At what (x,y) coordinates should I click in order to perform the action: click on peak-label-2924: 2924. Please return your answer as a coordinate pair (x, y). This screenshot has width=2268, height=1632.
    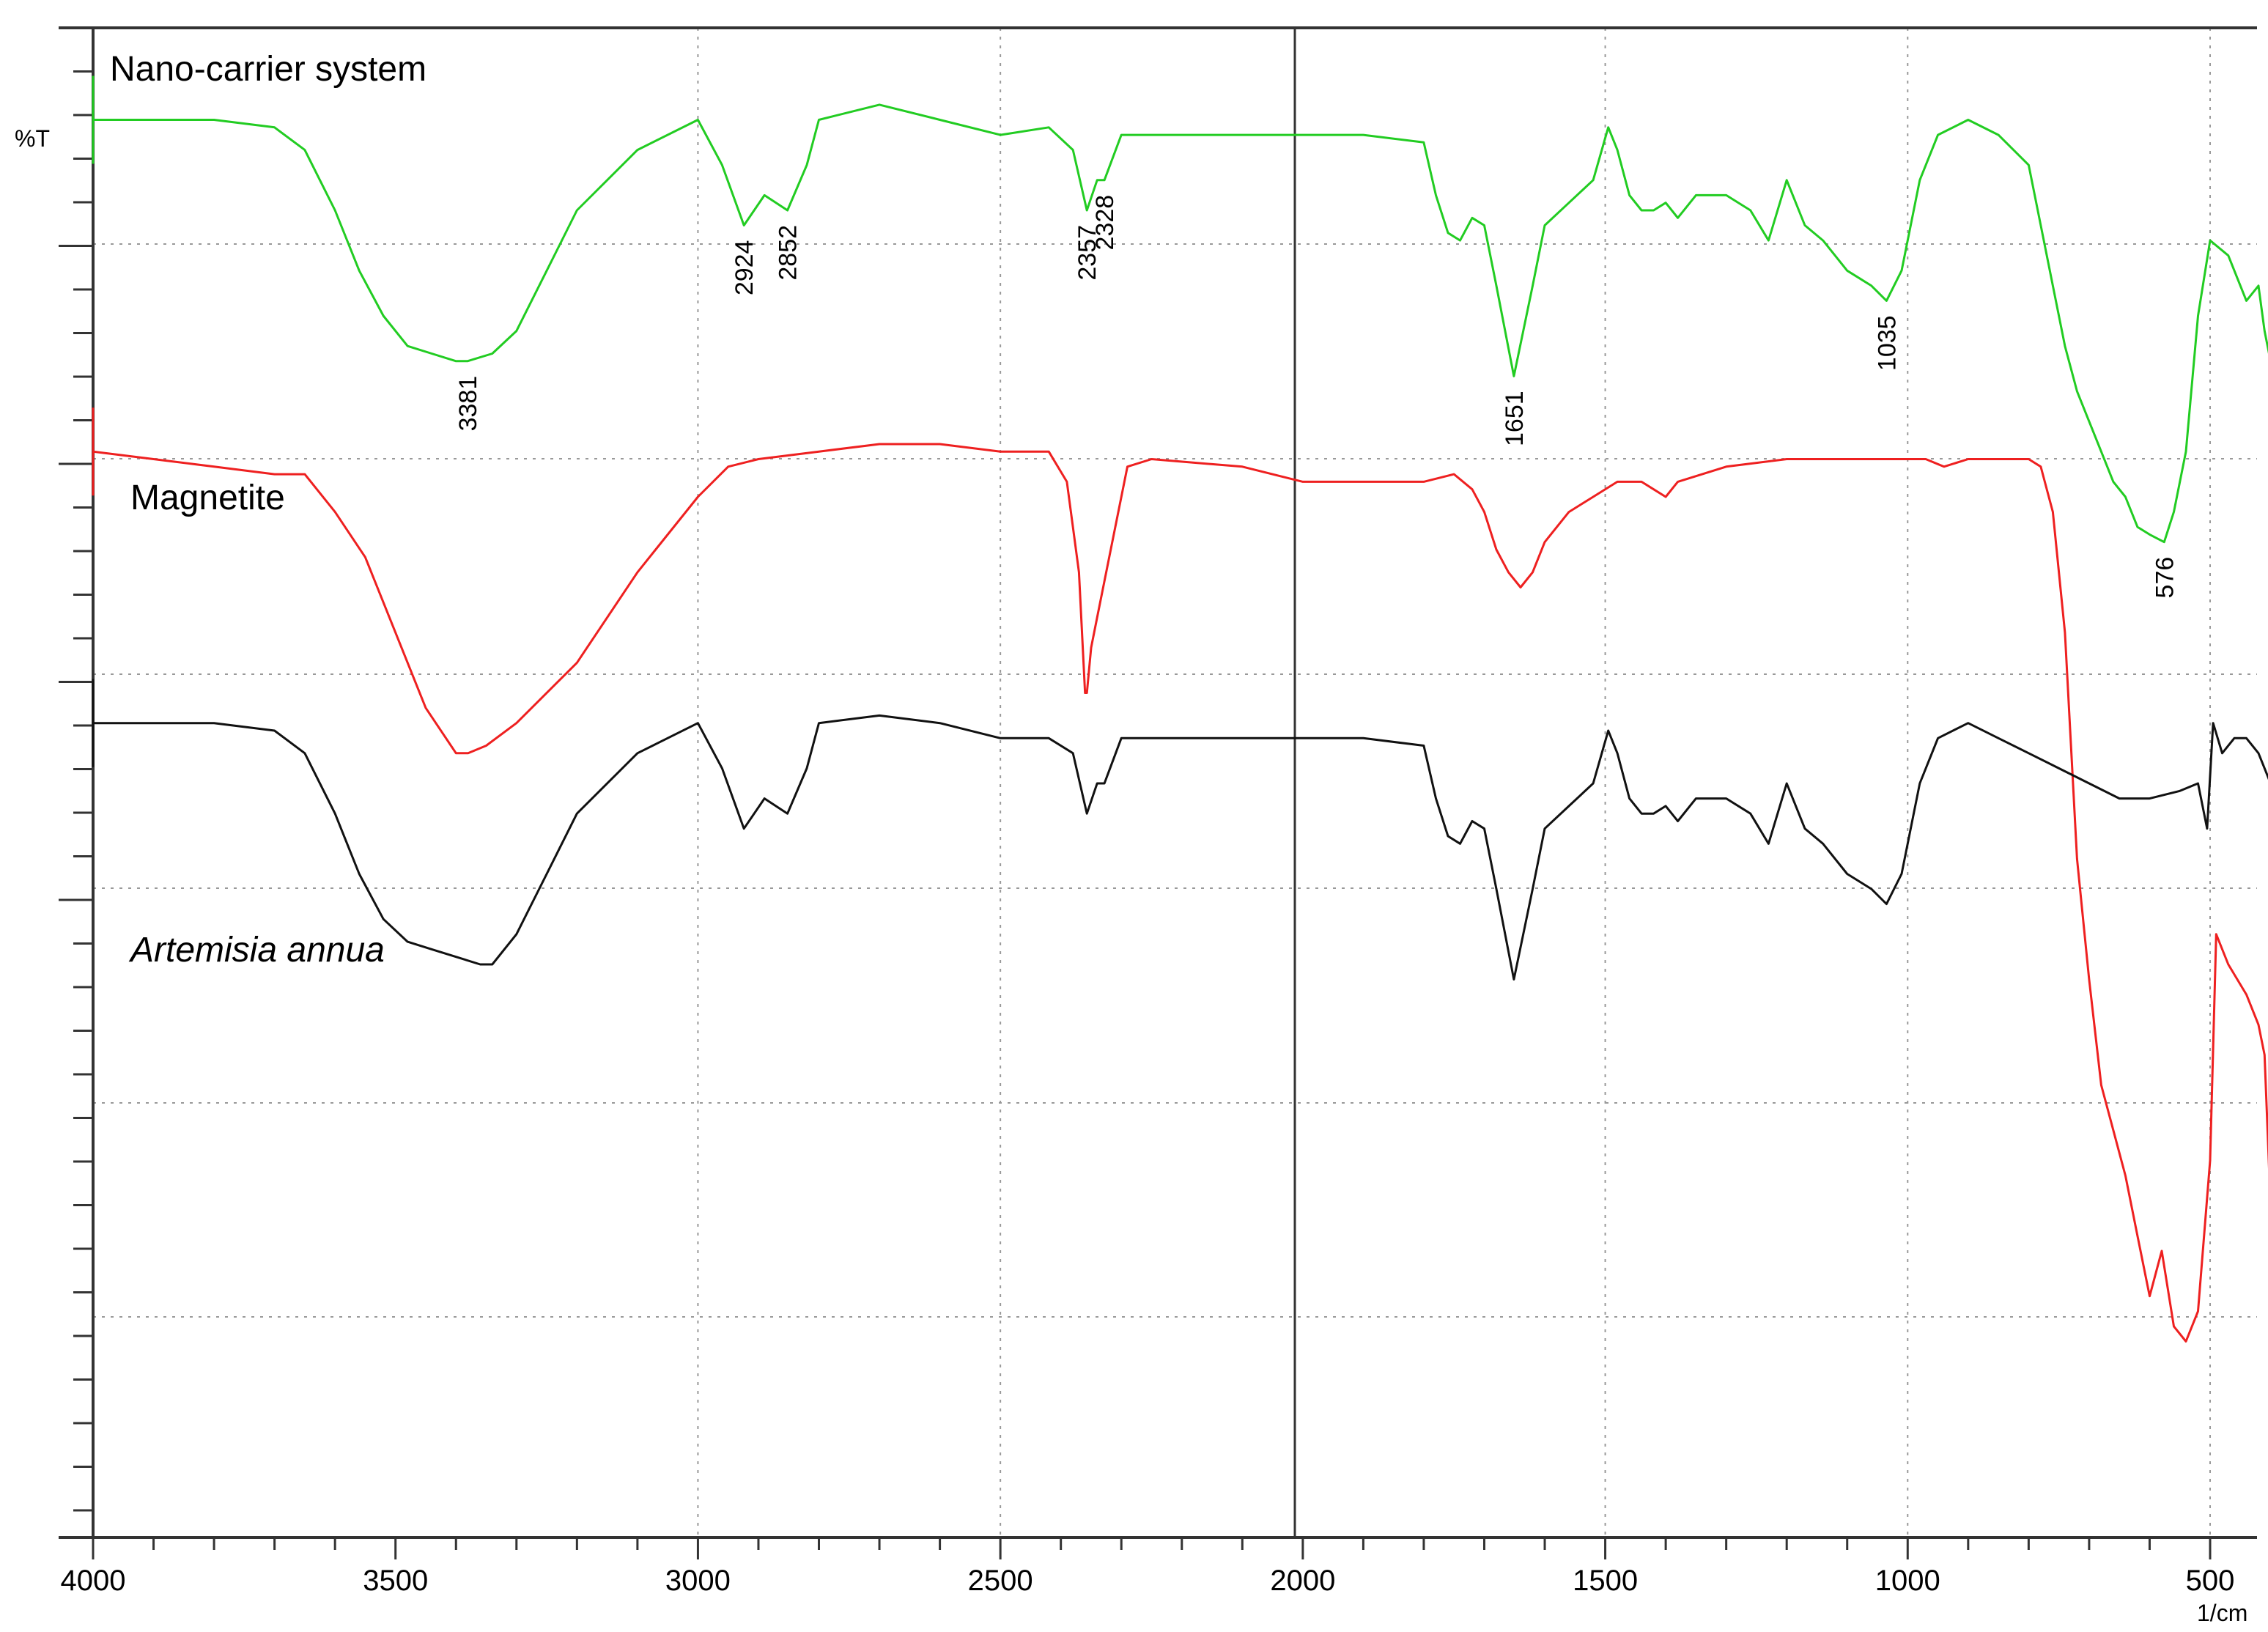
    Looking at the image, I should click on (744, 268).